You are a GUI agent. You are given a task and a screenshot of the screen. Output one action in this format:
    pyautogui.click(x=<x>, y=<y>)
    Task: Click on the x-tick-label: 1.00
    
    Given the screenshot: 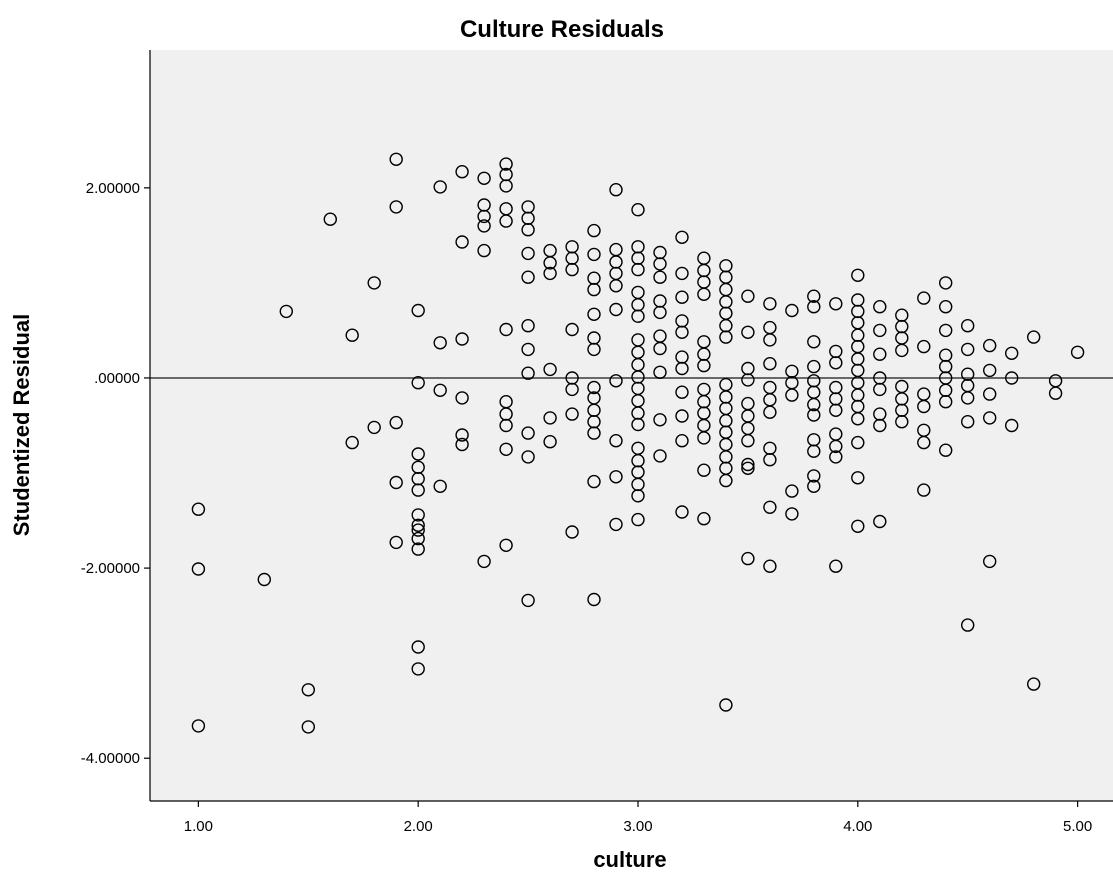 What is the action you would take?
    pyautogui.click(x=198, y=826)
    